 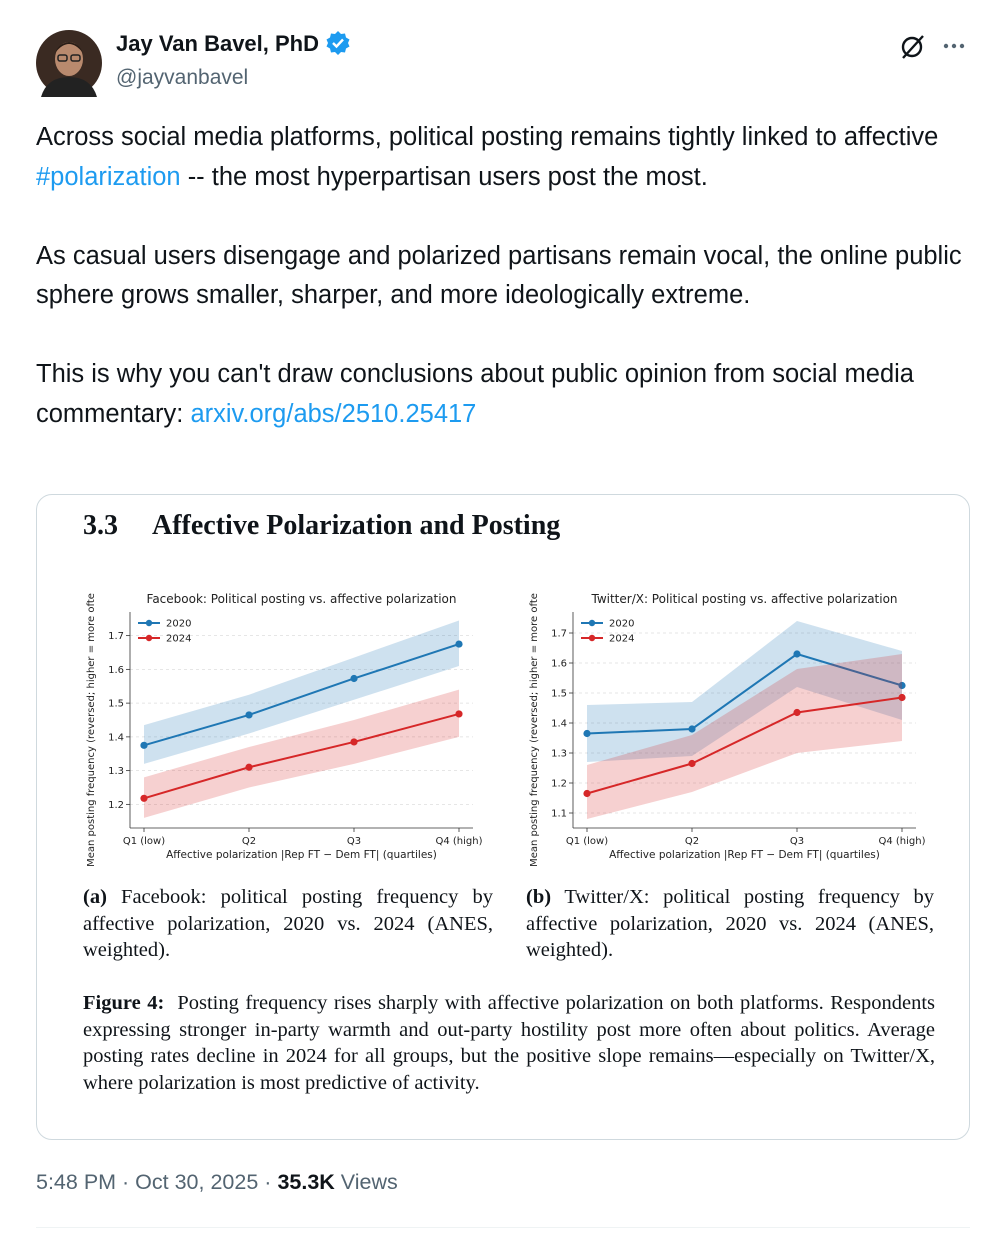 I want to click on author-name: Jay Van Bavel, PhD, so click(x=233, y=43).